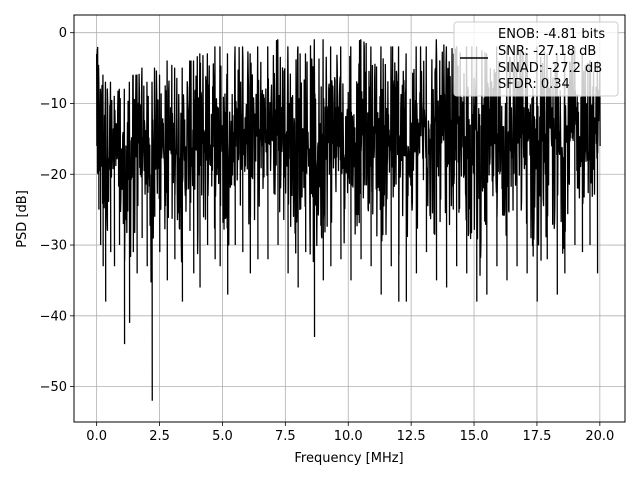 The image size is (640, 480). What do you see at coordinates (547, 51) in the screenshot?
I see `legend-entry-snr: SNR: -27.18 dB` at bounding box center [547, 51].